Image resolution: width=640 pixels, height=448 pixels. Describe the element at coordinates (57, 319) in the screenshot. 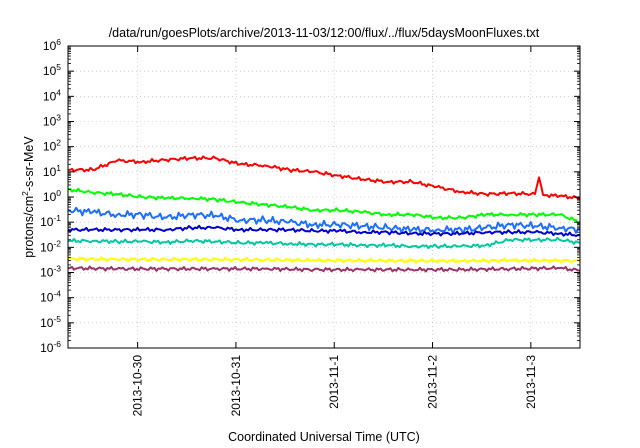

I see `y-tick-label-exponent: -5` at that location.